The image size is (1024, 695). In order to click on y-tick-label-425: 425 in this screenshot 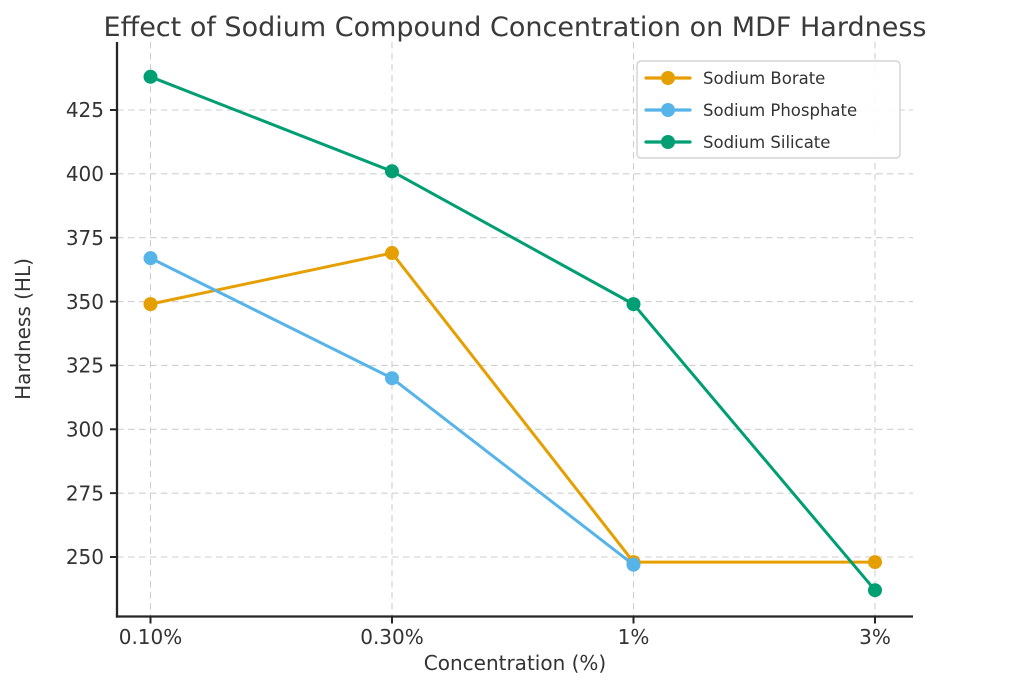, I will do `click(85, 110)`.